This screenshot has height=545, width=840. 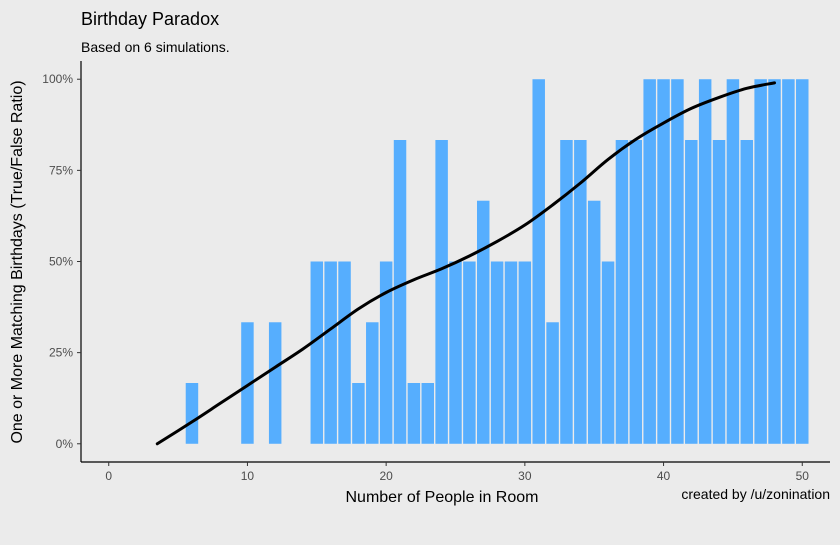 What do you see at coordinates (65, 444) in the screenshot?
I see `y-tick-label: 0%` at bounding box center [65, 444].